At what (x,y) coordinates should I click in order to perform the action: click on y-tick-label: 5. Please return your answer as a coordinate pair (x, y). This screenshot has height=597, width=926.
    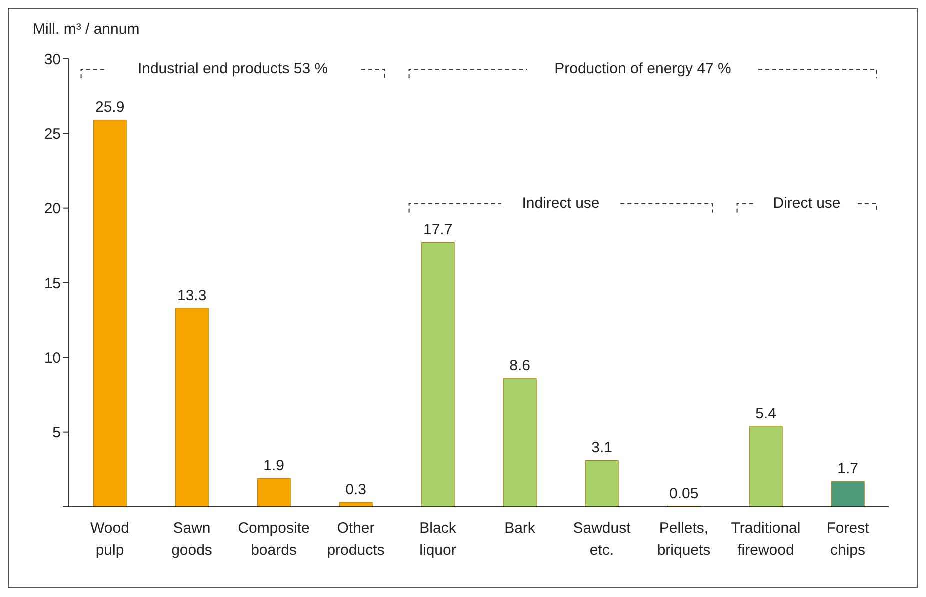
    Looking at the image, I should click on (56, 433).